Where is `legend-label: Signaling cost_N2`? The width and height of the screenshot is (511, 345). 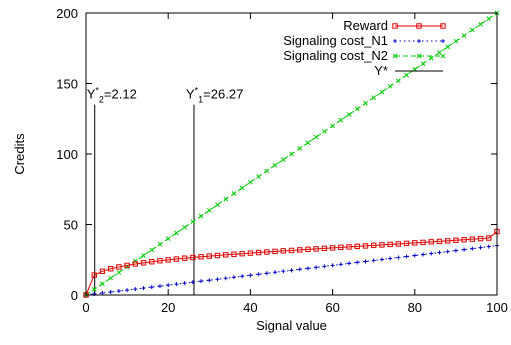
legend-label: Signaling cost_N2 is located at coordinates (335, 55).